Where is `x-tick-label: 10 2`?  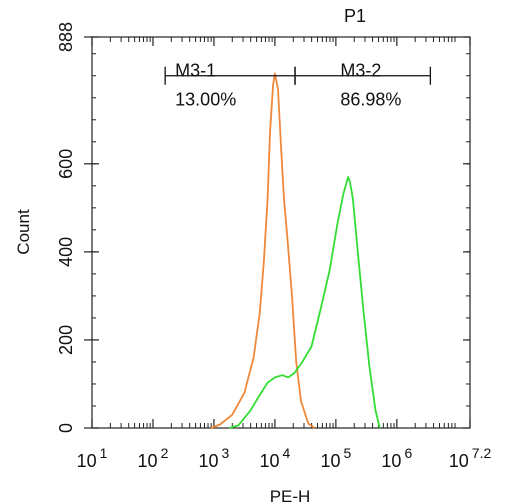
x-tick-label: 10 2 is located at coordinates (153, 458).